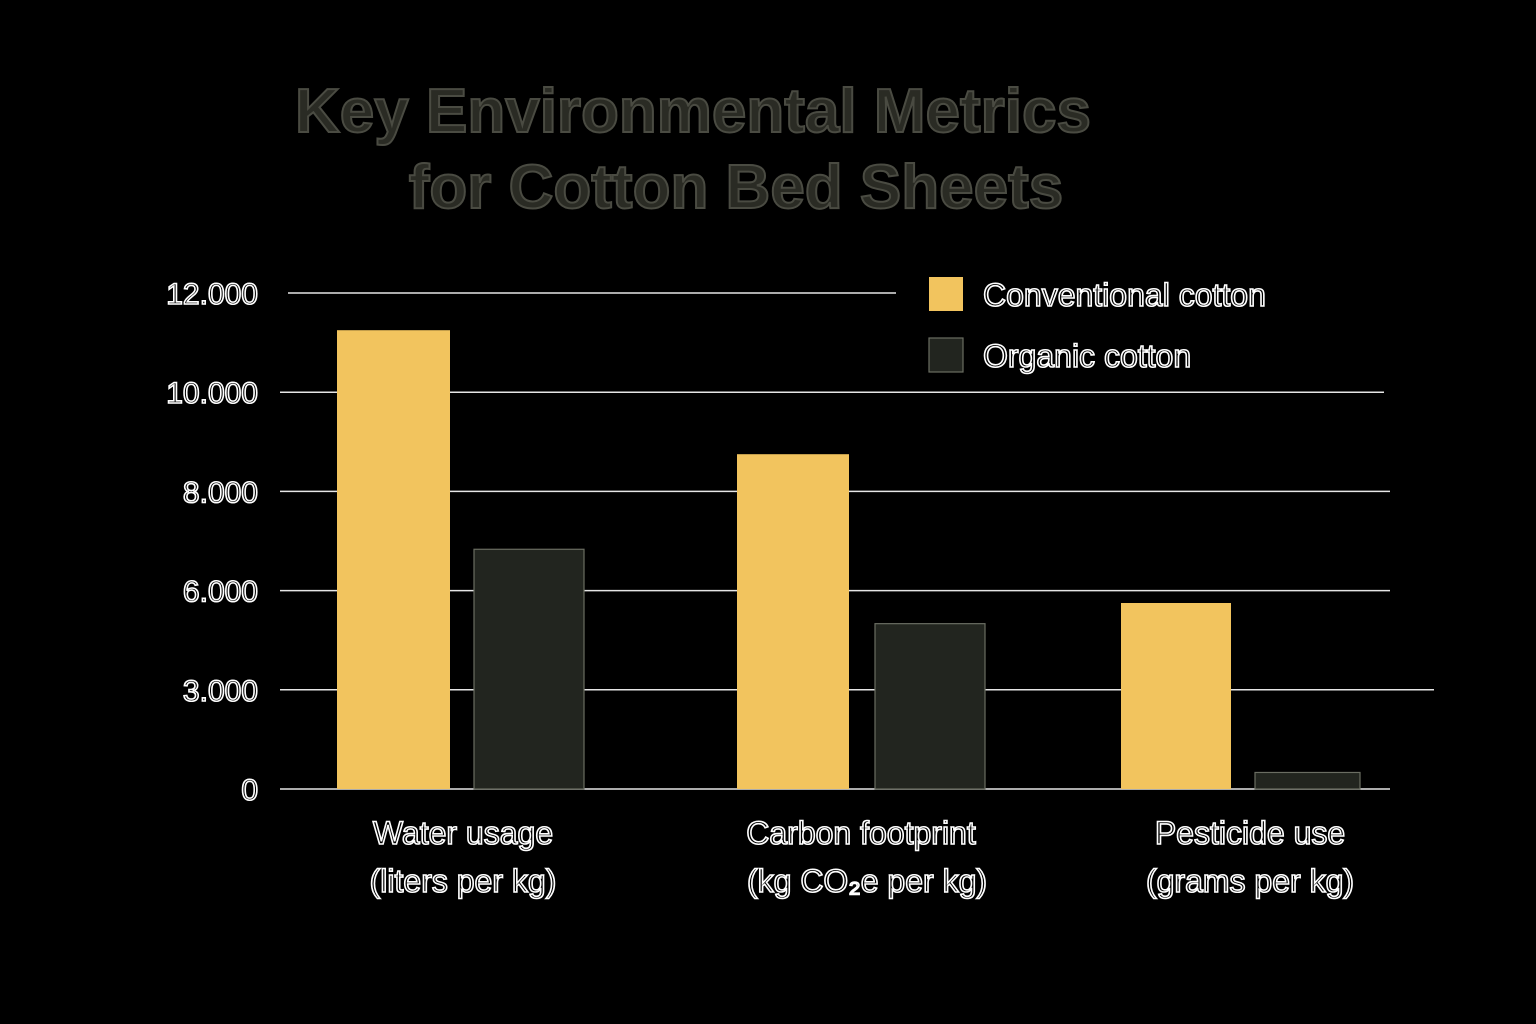  Describe the element at coordinates (249, 790) in the screenshot. I see `y-tick-label: 0` at that location.